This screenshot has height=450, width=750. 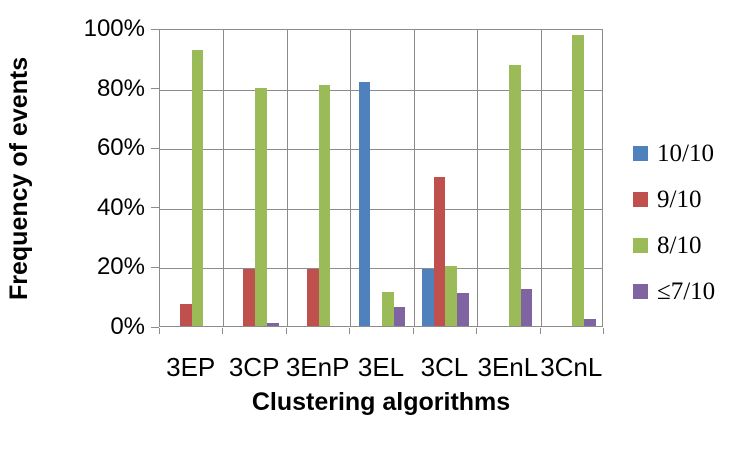 What do you see at coordinates (674, 222) in the screenshot?
I see `legend: 10/10 9/10 8/10 ≤7/10` at bounding box center [674, 222].